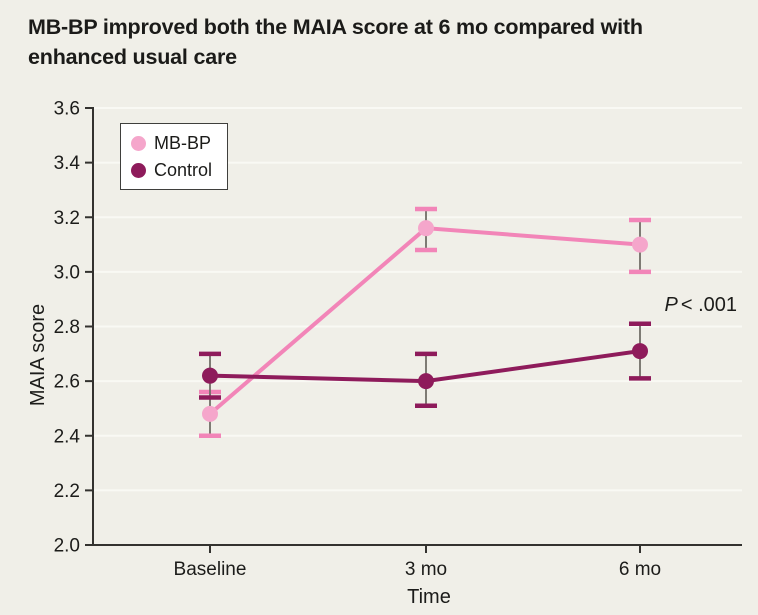  I want to click on y-axis-title: MAIA score, so click(38, 355).